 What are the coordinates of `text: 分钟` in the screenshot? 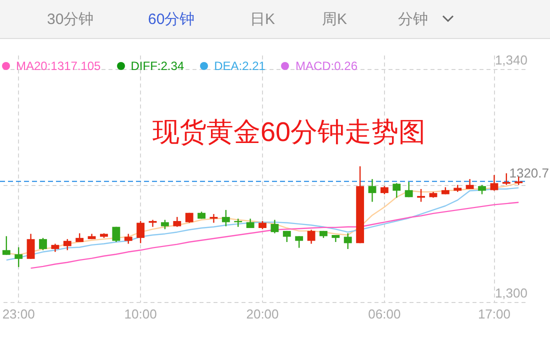 It's located at (413, 19).